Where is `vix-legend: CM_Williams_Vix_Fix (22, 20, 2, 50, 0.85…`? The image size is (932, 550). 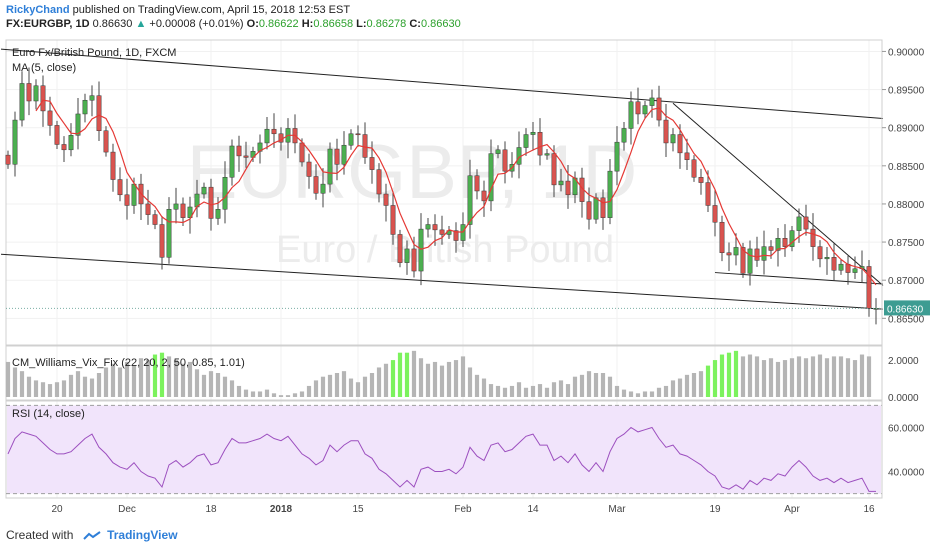 vix-legend: CM_Williams_Vix_Fix (22, 20, 2, 50, 0.85… is located at coordinates (128, 363).